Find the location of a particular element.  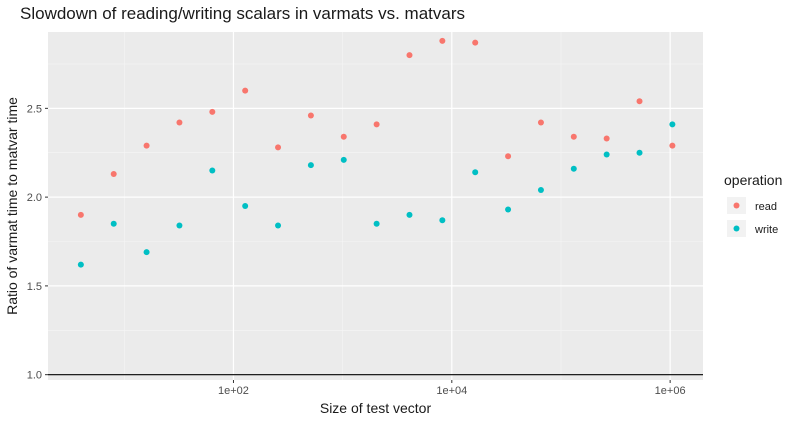

y-axis-title: Ratio of varmat time to matvar time is located at coordinates (12, 206).